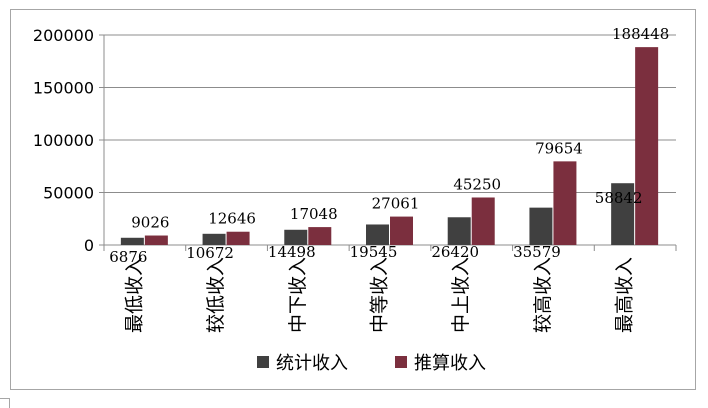 Image resolution: width=708 pixels, height=408 pixels. I want to click on category-label-group: 中下收入, so click(298, 295).